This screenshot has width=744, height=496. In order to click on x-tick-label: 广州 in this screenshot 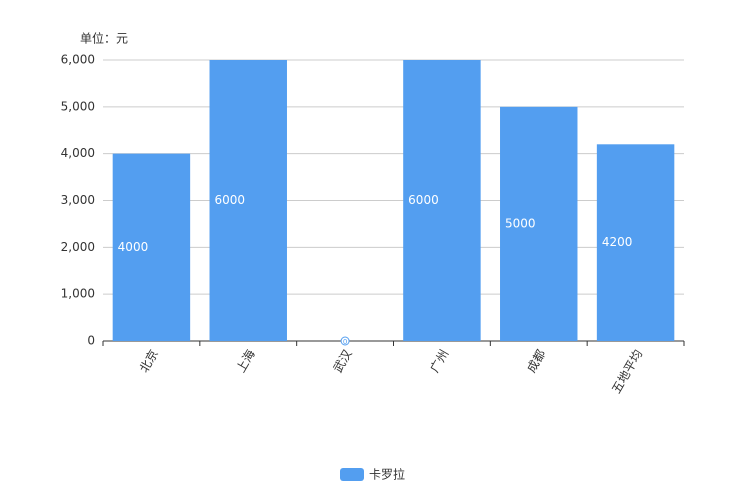, I will do `click(439, 361)`.